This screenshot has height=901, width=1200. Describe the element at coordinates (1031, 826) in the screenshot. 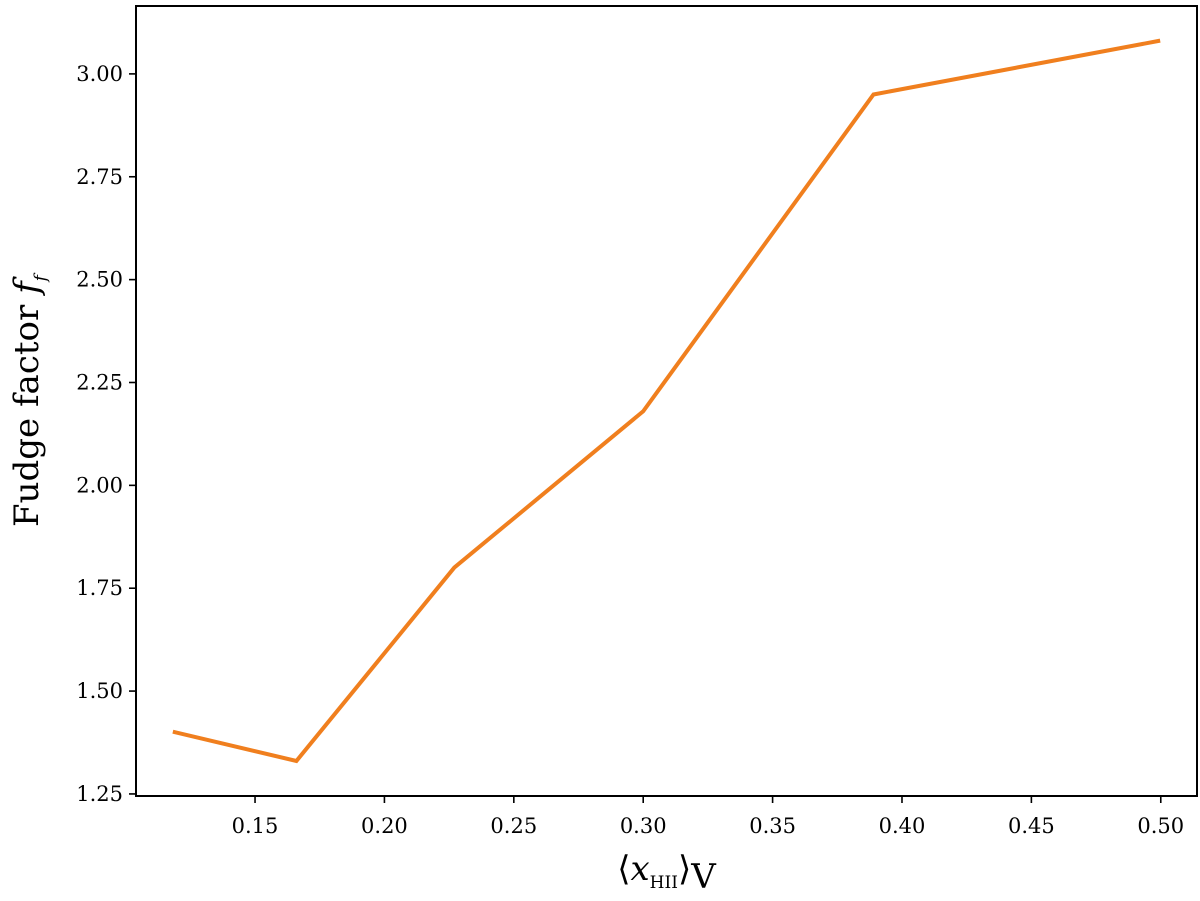

I see `x-tick-label: 0.45` at that location.